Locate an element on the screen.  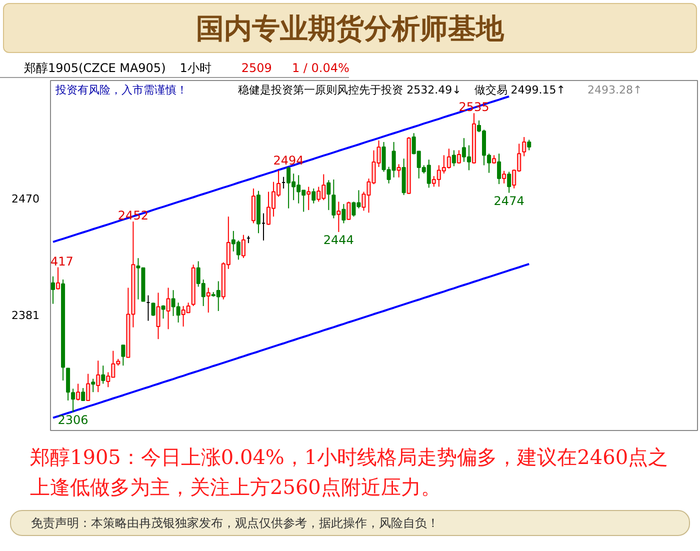
annotation: 2306 is located at coordinates (73, 420).